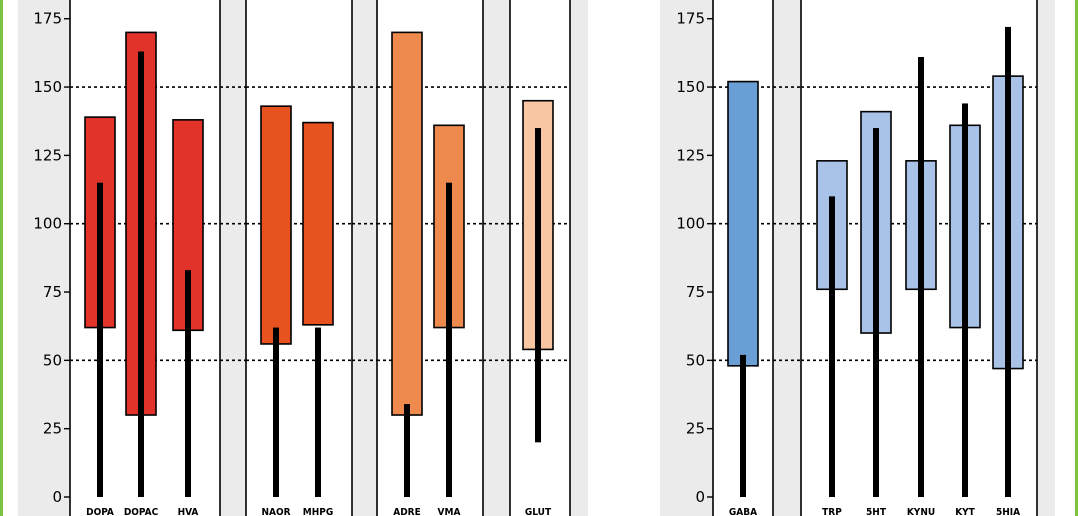 The image size is (1078, 516). Describe the element at coordinates (141, 511) in the screenshot. I see `category-label-dopac: DOPAC` at that location.